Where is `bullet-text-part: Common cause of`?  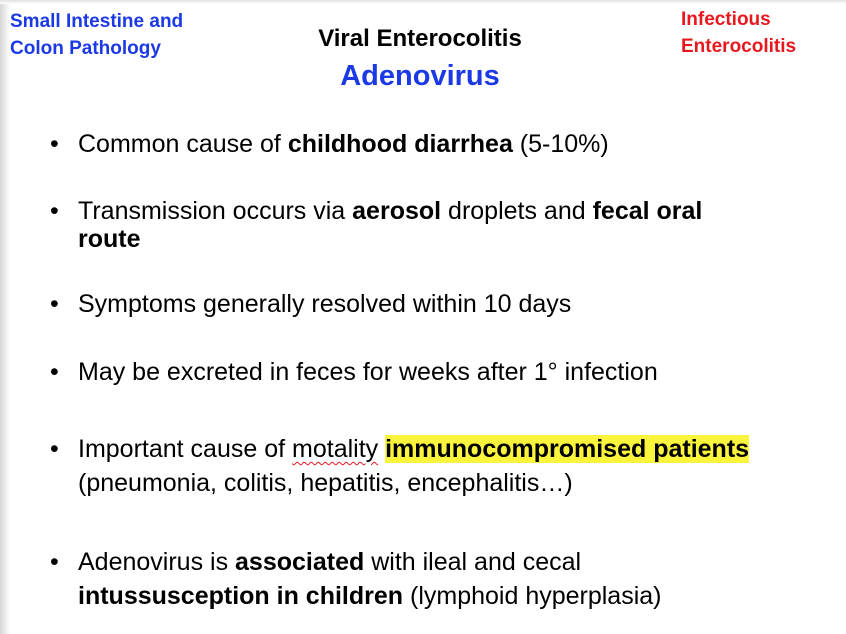
bullet-text-part: Common cause of is located at coordinates (183, 144).